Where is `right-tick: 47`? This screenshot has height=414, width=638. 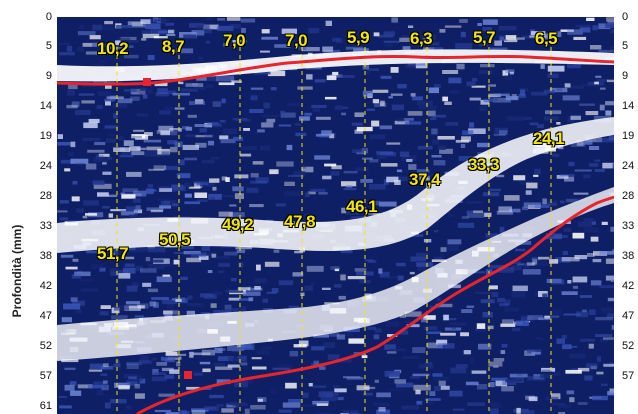
right-tick: 47 is located at coordinates (628, 316).